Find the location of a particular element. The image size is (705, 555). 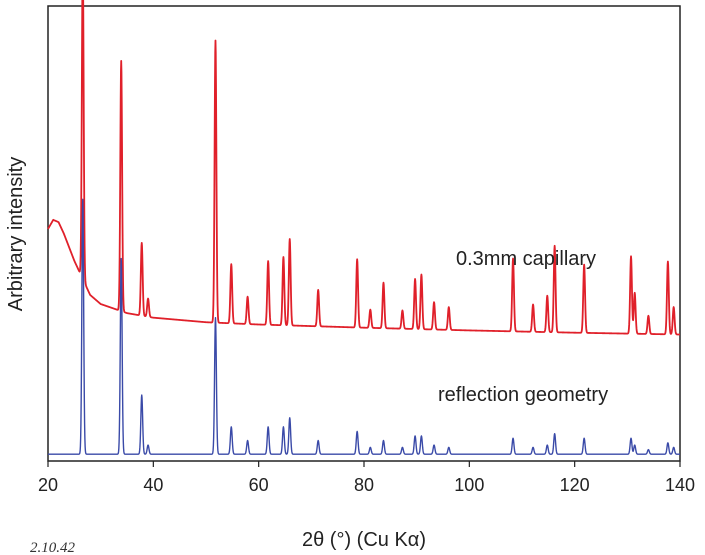

x-axis-title: 2θ (°) (Cu Kα) is located at coordinates (364, 540).